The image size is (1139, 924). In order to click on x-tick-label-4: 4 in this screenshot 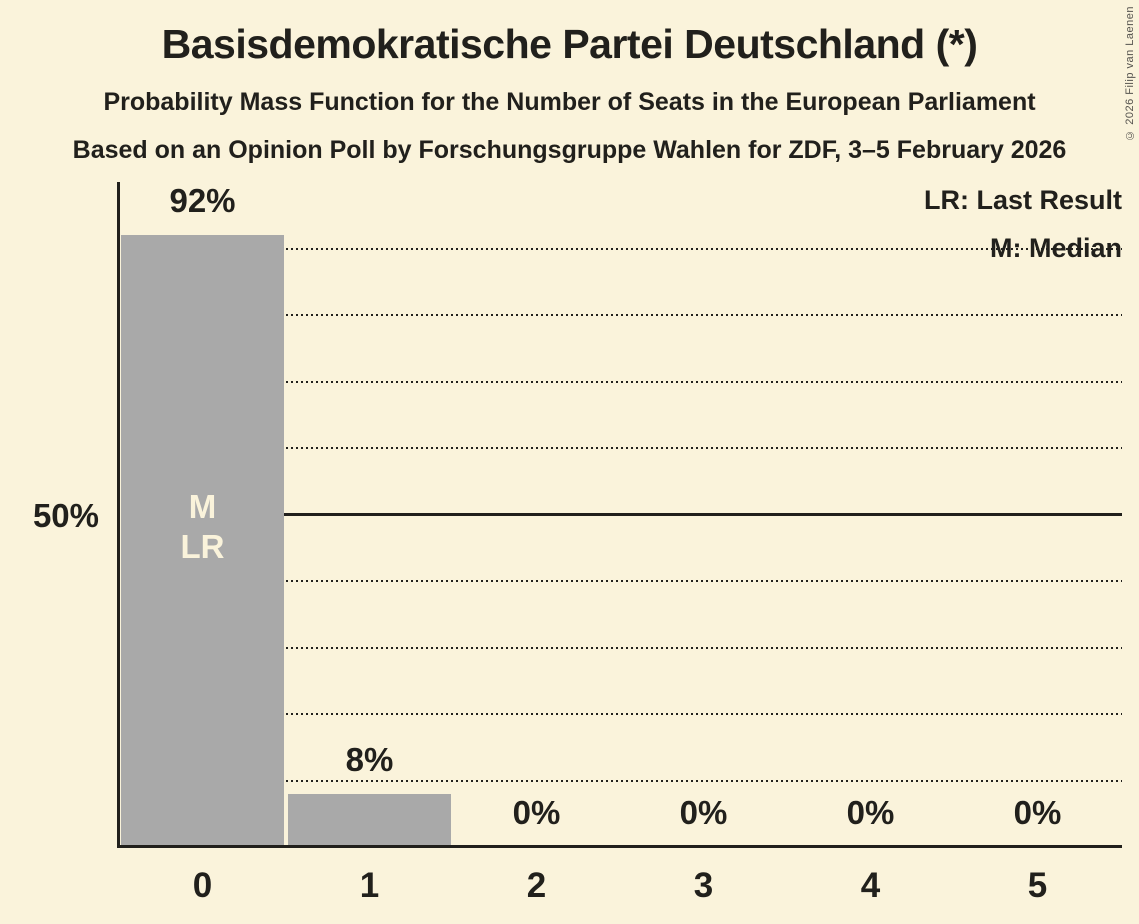, I will do `click(870, 885)`.